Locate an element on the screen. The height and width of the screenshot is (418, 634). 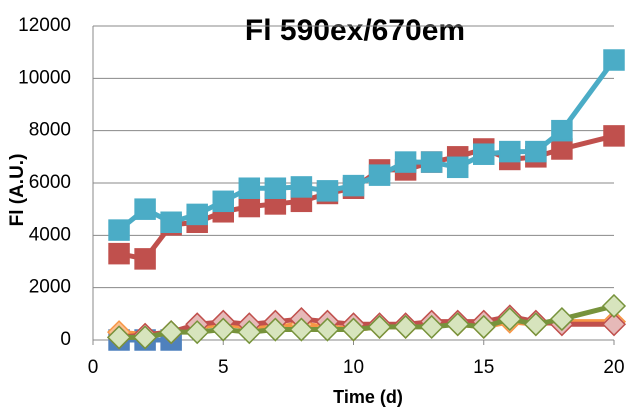
x-tick-label: 0 is located at coordinates (93, 367).